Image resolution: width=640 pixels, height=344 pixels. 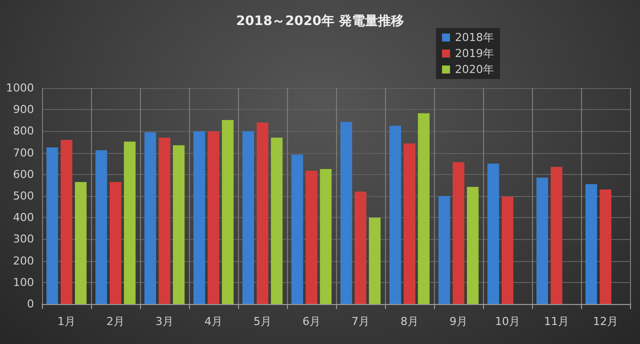 I want to click on y-tick-label: 500, so click(x=23, y=196).